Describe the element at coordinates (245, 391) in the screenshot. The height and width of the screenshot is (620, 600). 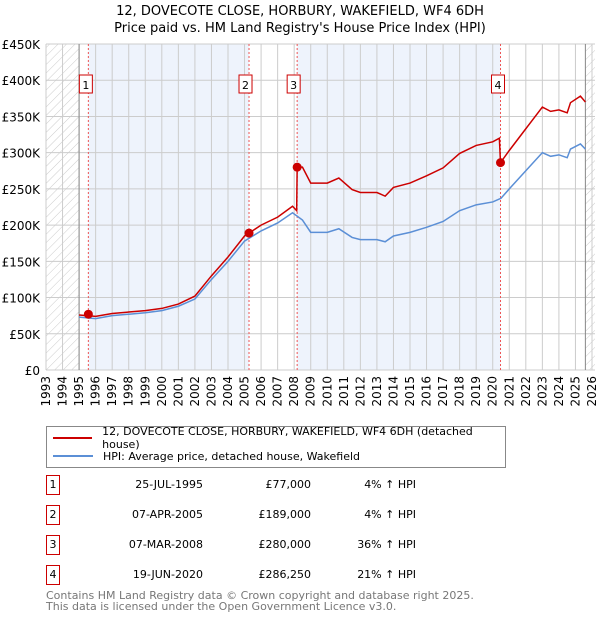
I see `x-tick-label: 2005` at that location.